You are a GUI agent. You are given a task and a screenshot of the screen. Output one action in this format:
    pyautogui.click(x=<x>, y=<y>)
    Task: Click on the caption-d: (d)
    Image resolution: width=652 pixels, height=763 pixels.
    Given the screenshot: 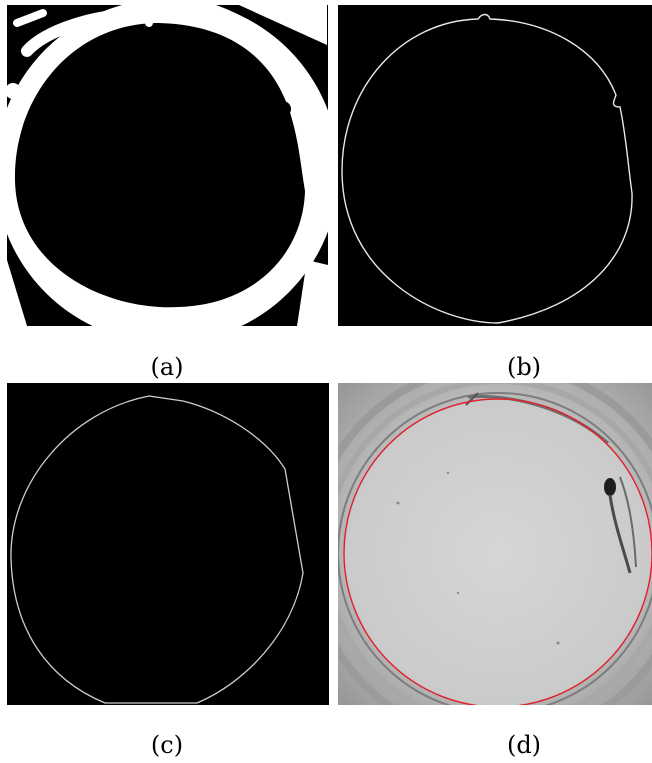 What is the action you would take?
    pyautogui.click(x=524, y=745)
    